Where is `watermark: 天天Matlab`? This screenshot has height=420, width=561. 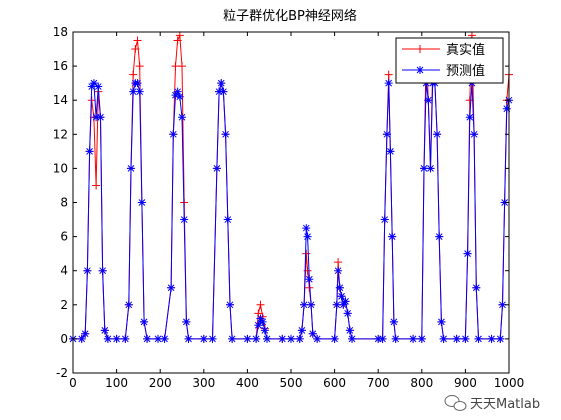 watermark: 天天Matlab is located at coordinates (492, 403).